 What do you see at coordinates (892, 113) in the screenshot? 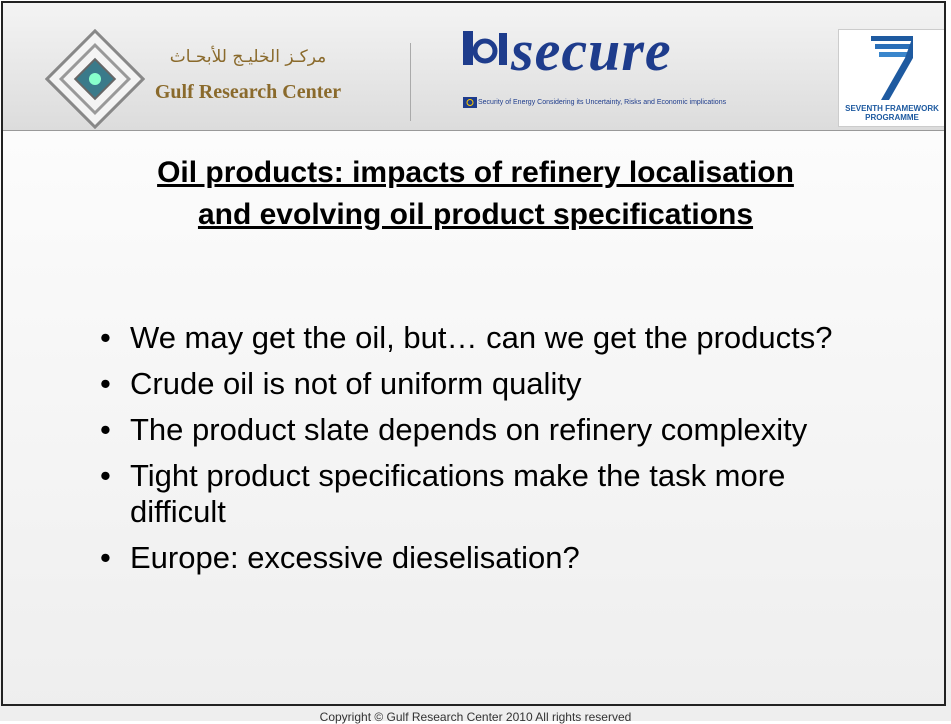
I see `programme: SEVENTH FRAMEWORK PROGRAMME` at bounding box center [892, 113].